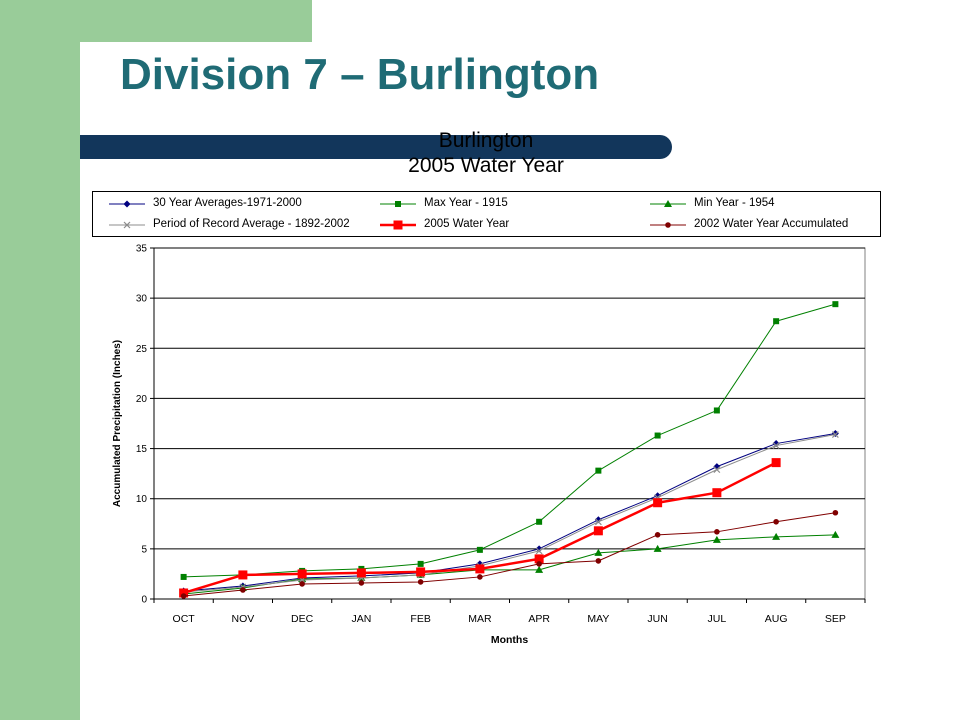  What do you see at coordinates (142, 449) in the screenshot?
I see `y-tick-label: 15` at bounding box center [142, 449].